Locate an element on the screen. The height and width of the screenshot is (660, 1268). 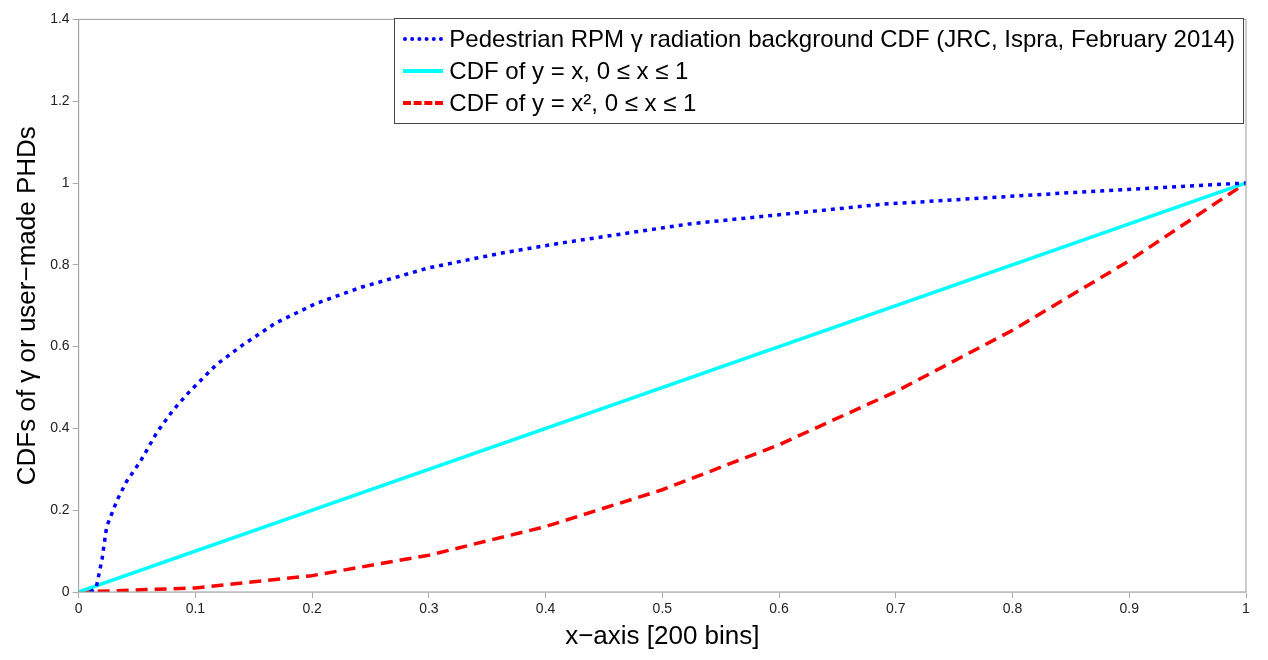
x-tick-label: 0.5 is located at coordinates (662, 608).